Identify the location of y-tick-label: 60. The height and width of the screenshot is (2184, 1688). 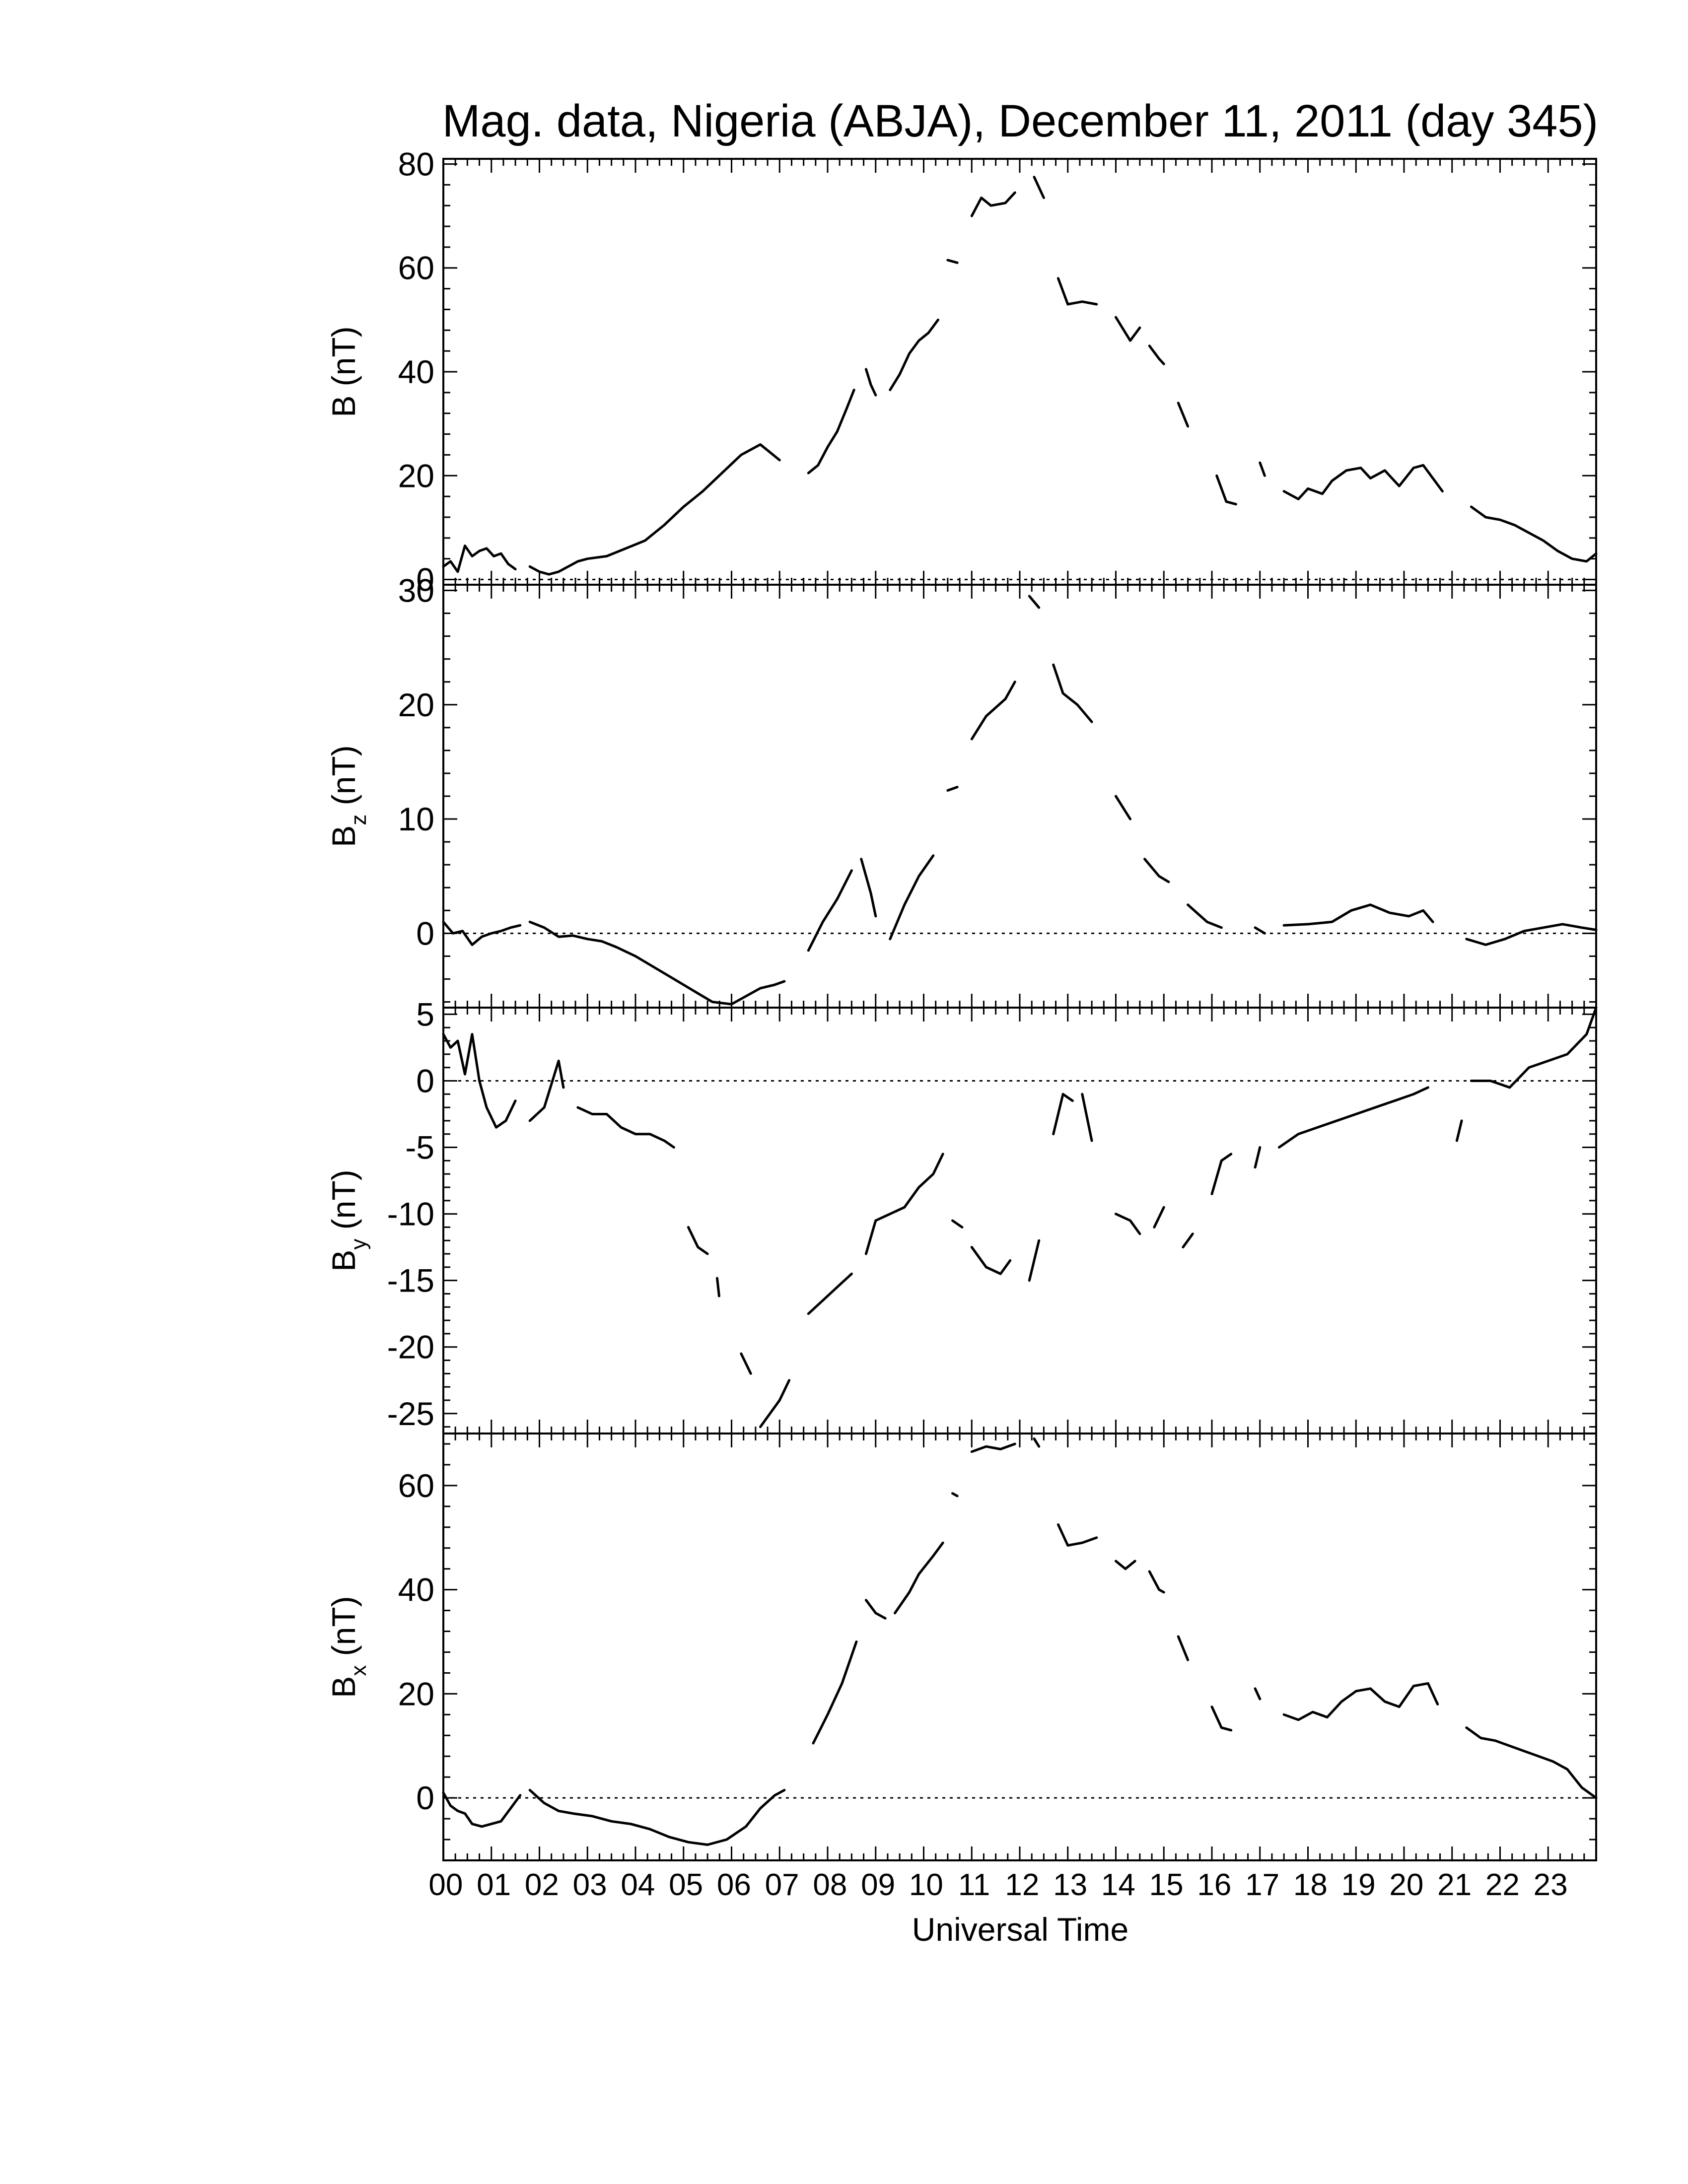
(416, 268).